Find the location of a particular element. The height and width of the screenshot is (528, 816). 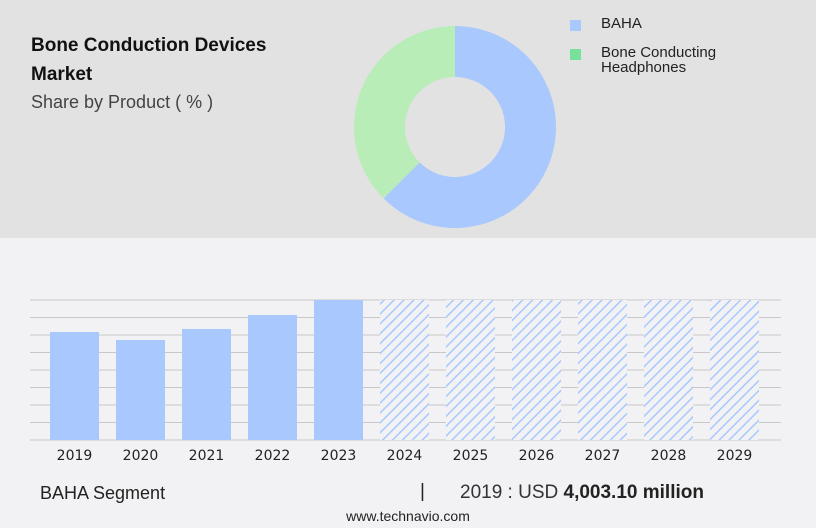

bar-2020 is located at coordinates (140, 389).